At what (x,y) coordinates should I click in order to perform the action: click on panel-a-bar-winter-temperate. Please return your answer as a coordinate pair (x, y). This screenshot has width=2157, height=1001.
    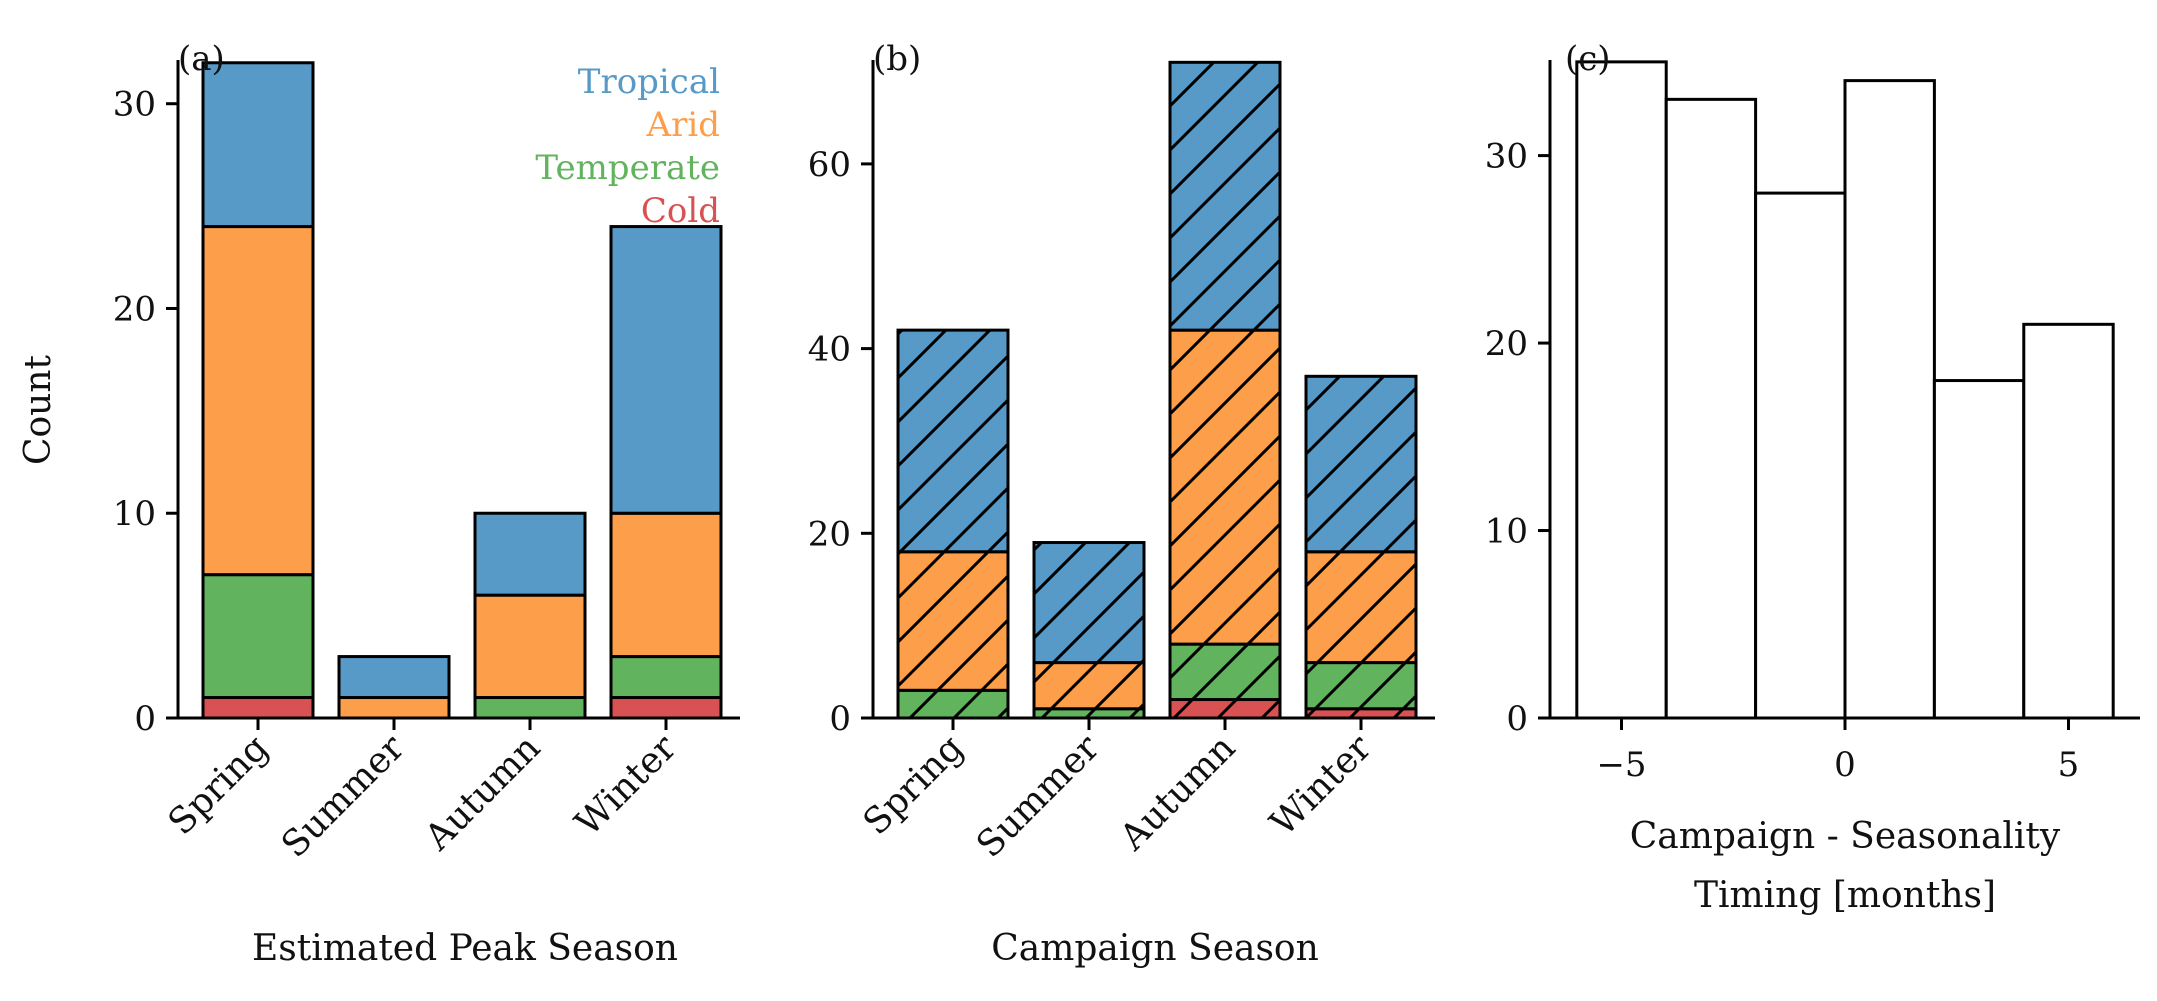
    Looking at the image, I should click on (666, 677).